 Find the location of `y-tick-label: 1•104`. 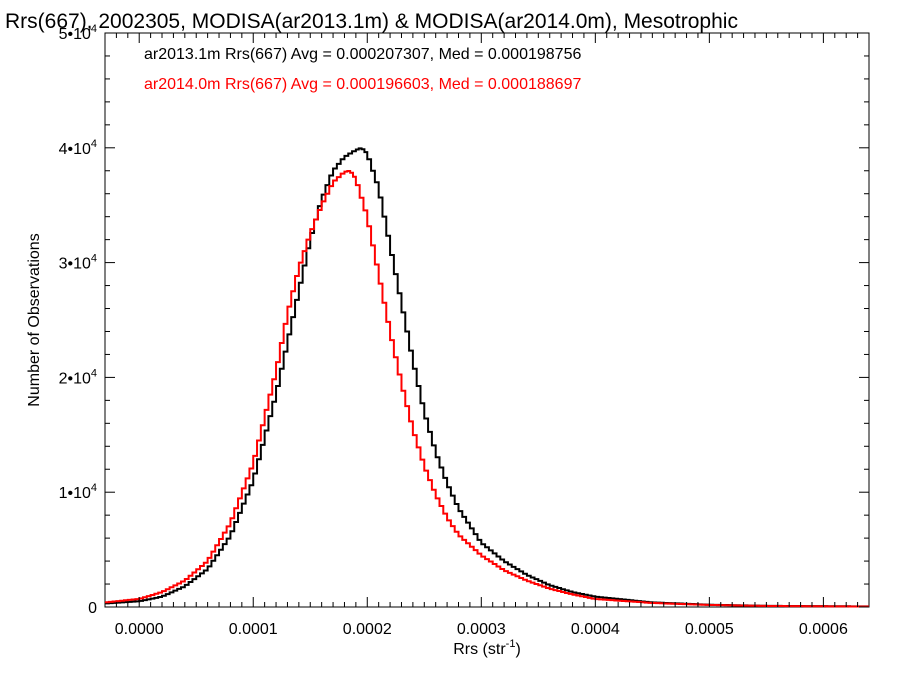

y-tick-label: 1•104 is located at coordinates (78, 492).